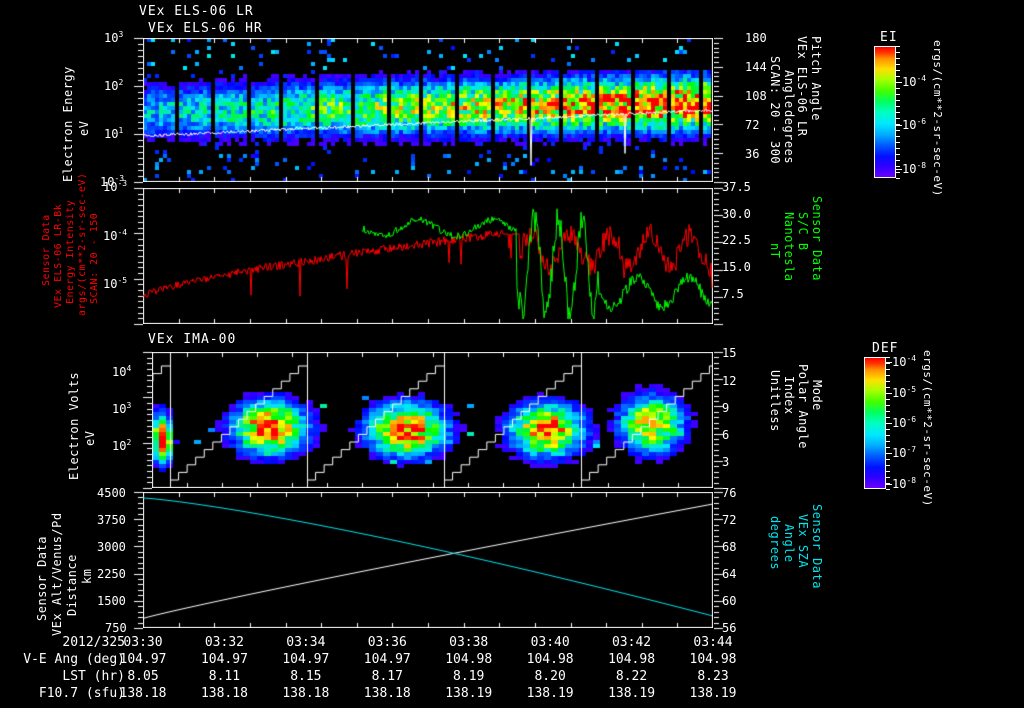  Describe the element at coordinates (114, 133) in the screenshot. I see `panel1-ytick-10: 10¹` at that location.